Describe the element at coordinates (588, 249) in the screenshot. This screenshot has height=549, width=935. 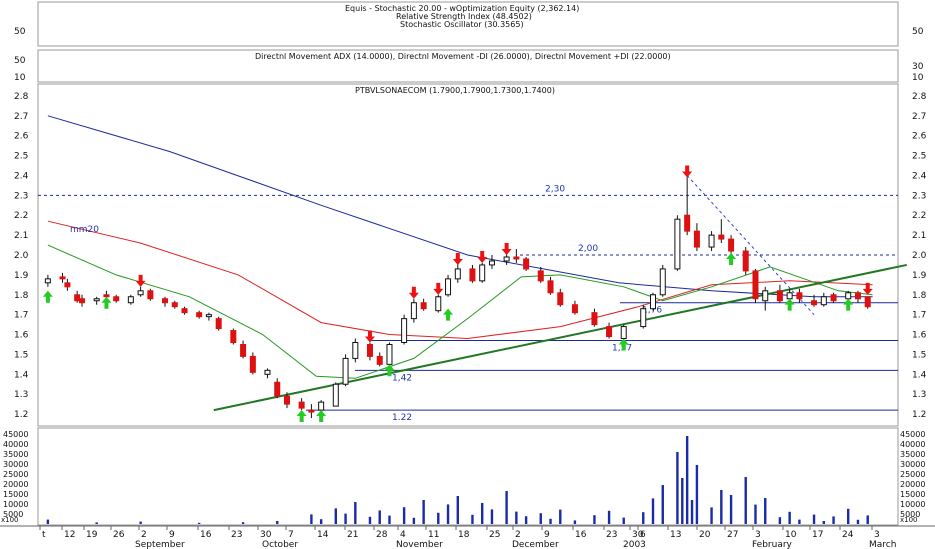
I see `level-label-1: 2,00` at that location.